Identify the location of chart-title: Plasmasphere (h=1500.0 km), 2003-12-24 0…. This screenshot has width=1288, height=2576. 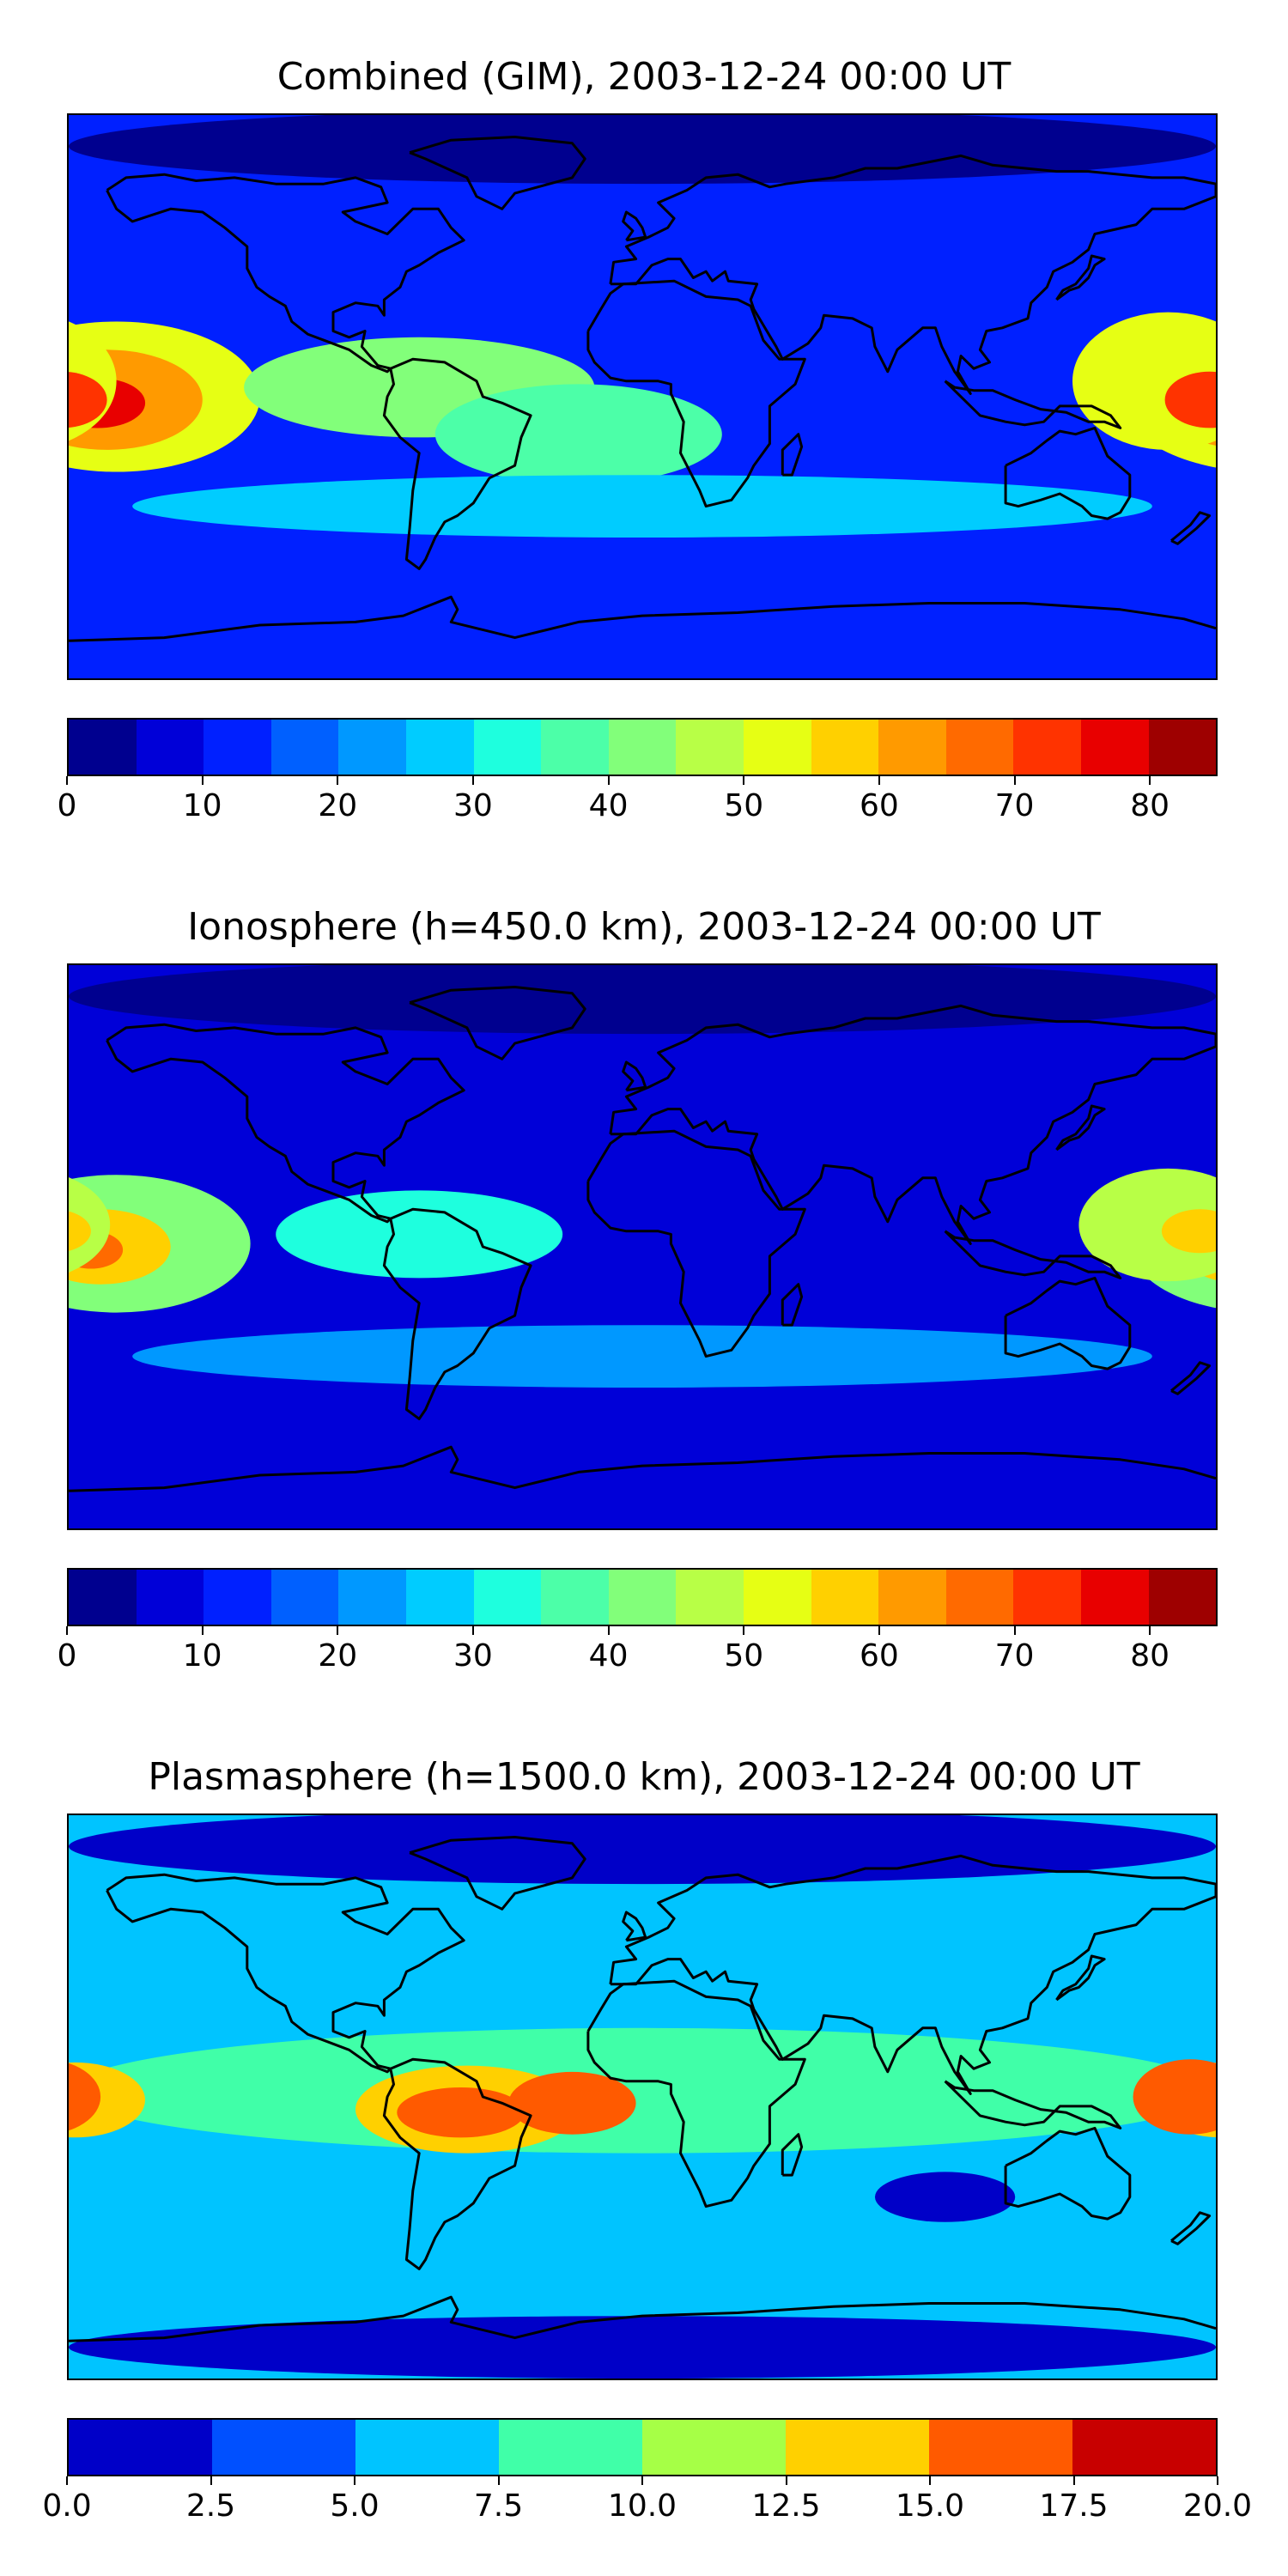
(644, 1777).